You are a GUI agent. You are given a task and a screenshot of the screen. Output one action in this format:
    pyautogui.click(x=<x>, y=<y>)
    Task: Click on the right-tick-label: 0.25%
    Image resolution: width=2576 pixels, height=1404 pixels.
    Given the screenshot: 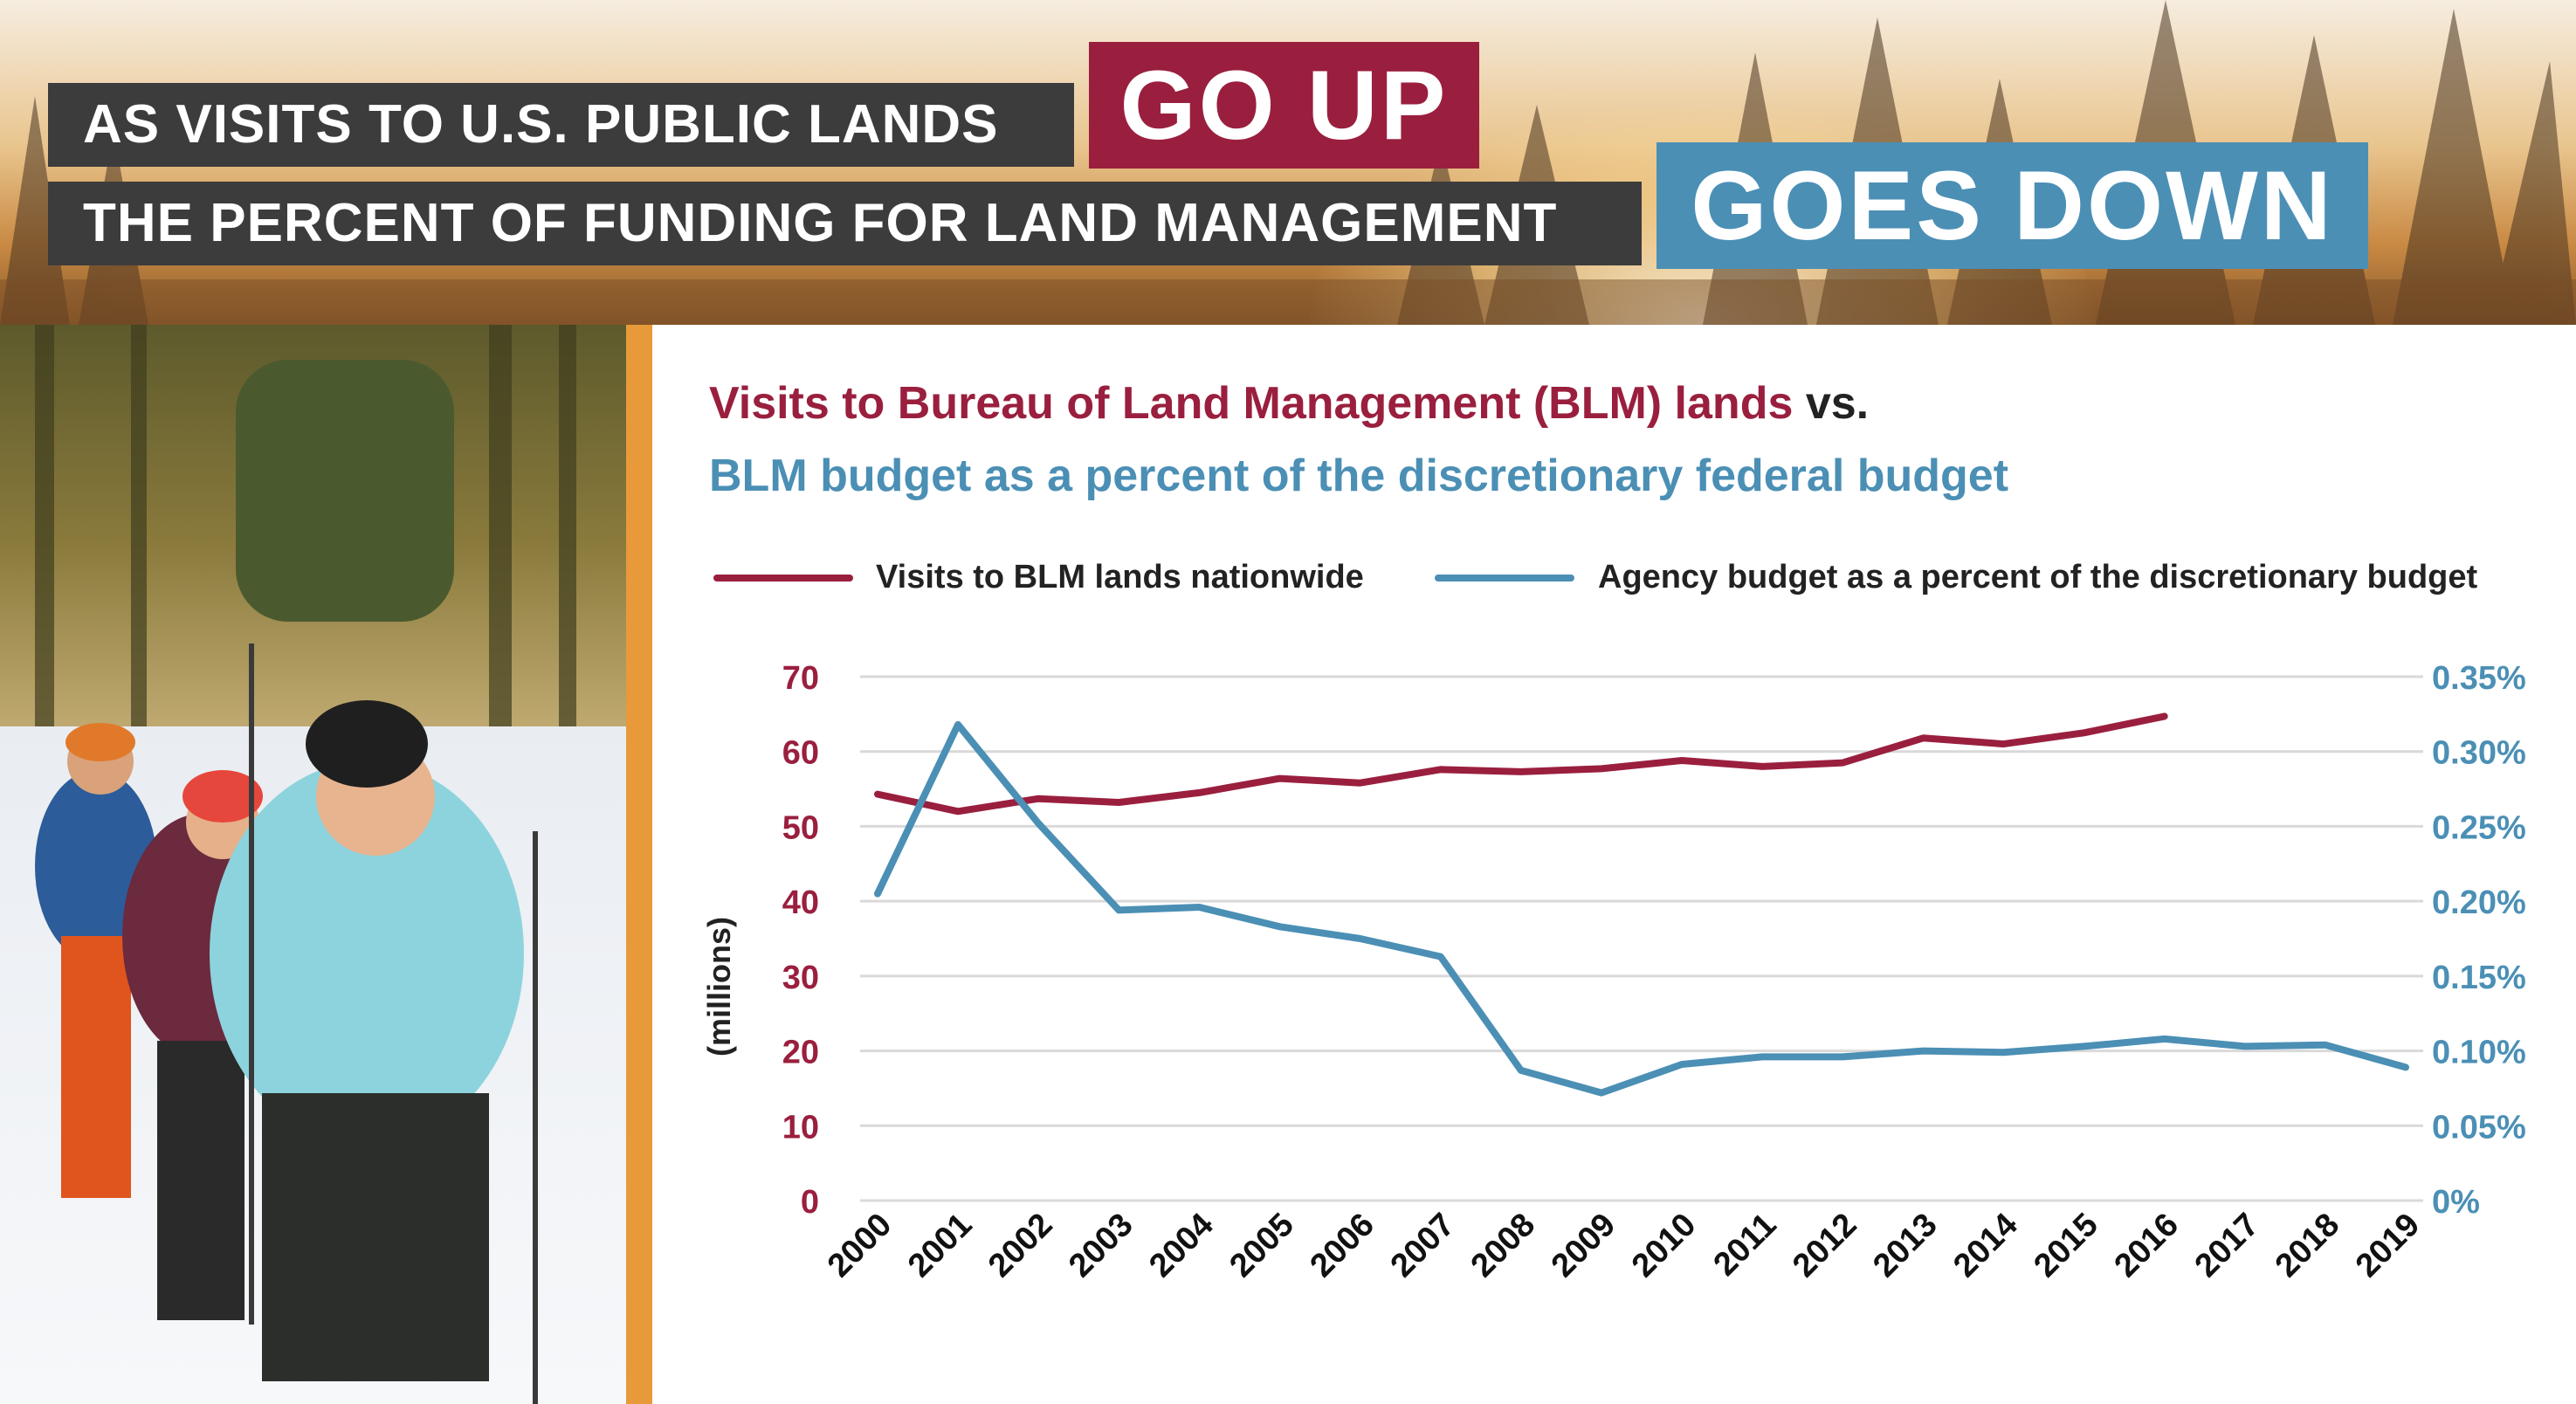 What is the action you would take?
    pyautogui.click(x=2479, y=827)
    